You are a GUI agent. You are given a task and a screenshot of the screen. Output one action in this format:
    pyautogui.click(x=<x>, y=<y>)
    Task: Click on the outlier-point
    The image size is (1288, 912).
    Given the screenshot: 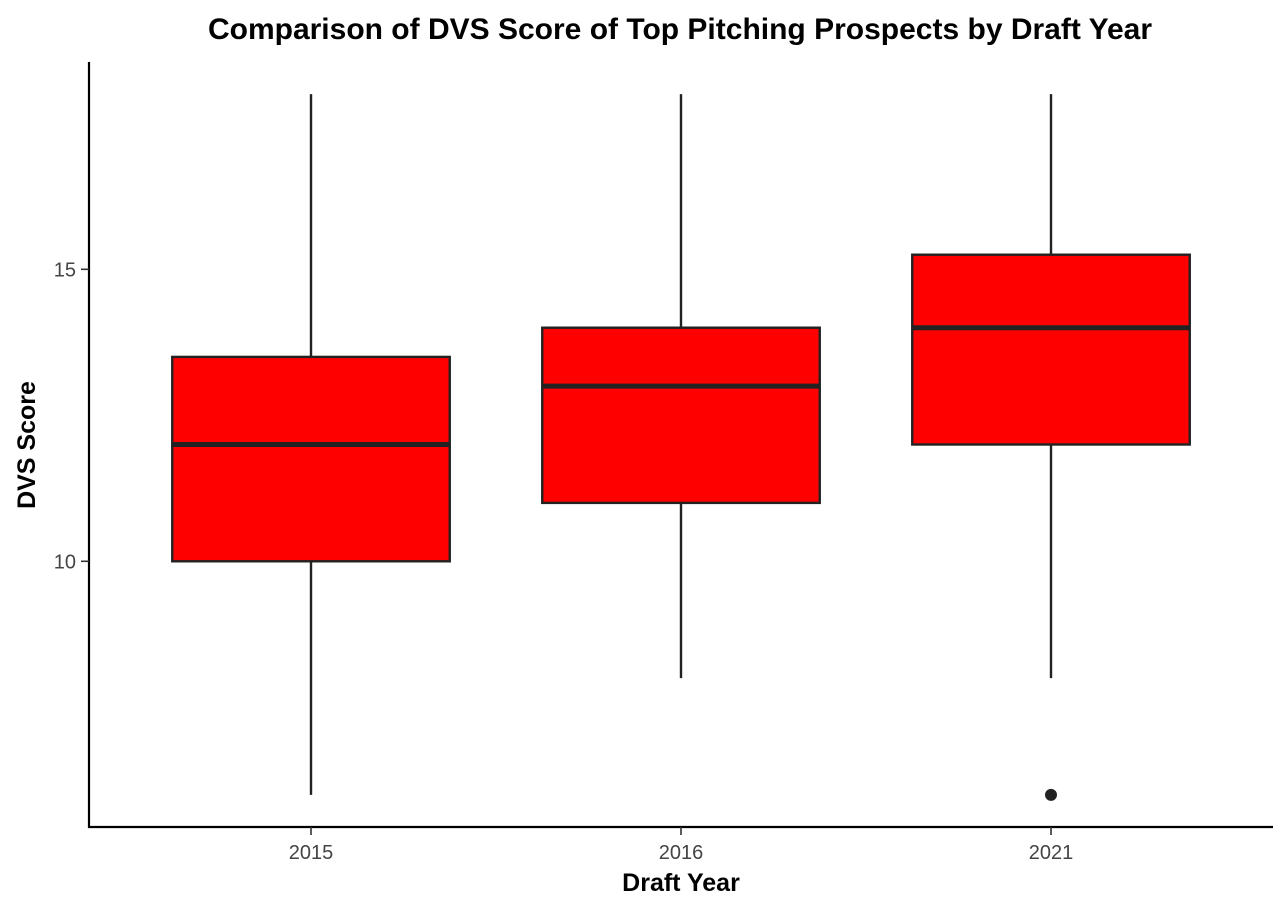 What is the action you would take?
    pyautogui.click(x=1051, y=794)
    